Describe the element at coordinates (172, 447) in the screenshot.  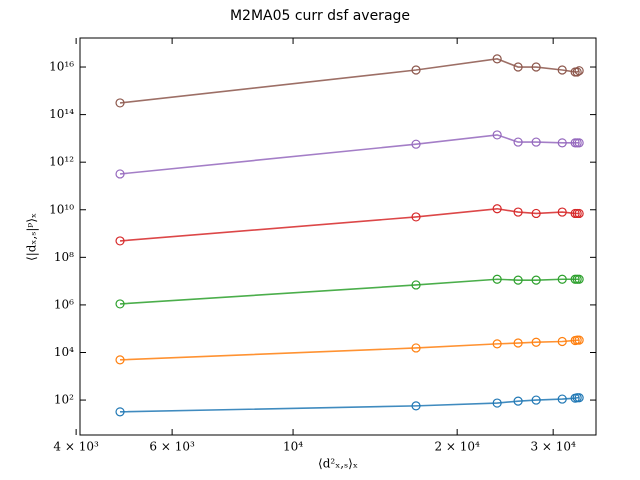
I see `x-tick-label: 6 × 10³` at that location.